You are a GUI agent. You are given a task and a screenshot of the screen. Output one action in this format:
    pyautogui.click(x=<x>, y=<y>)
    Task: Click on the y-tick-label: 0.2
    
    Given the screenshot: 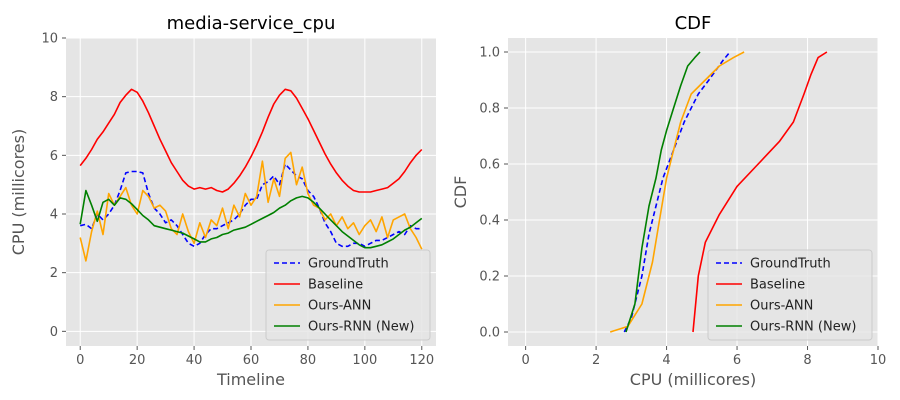 What is the action you would take?
    pyautogui.click(x=489, y=277)
    